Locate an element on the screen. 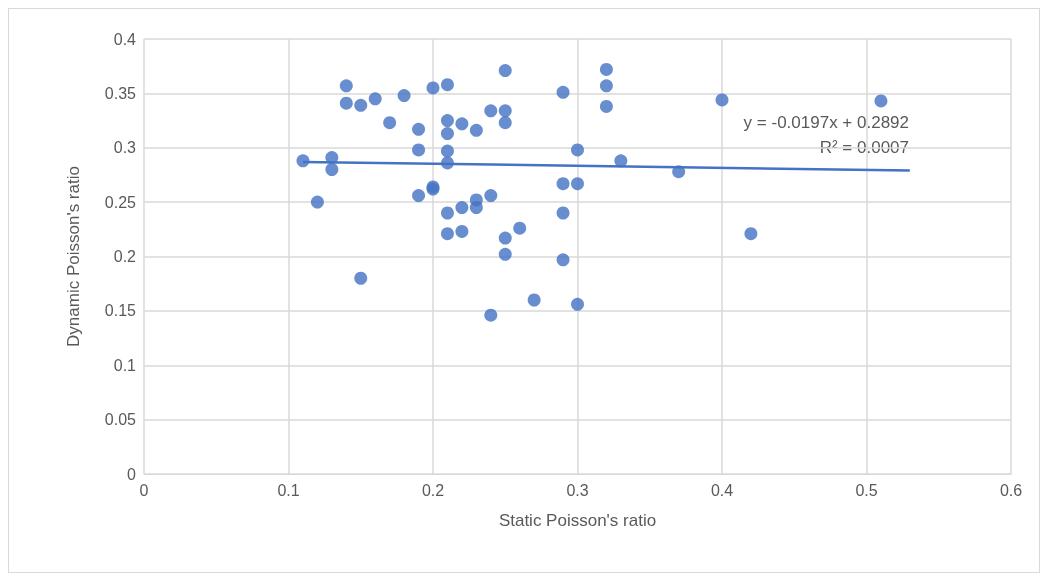 Image resolution: width=1046 pixels, height=579 pixels. y-tick-label: 0.35 is located at coordinates (120, 93).